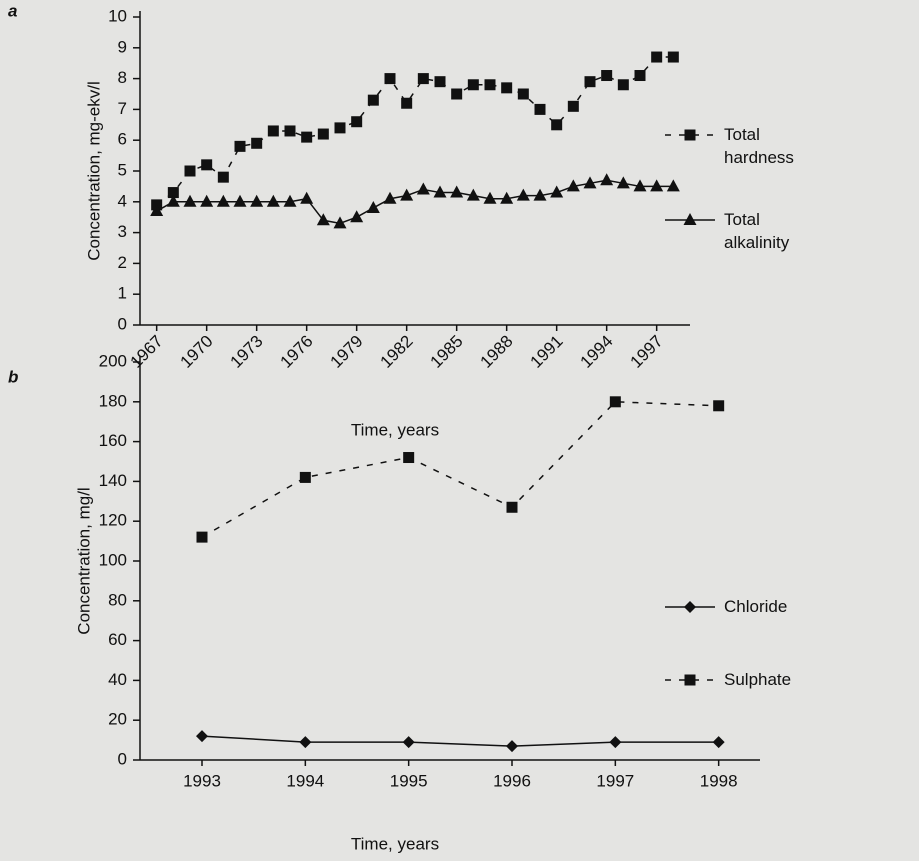  I want to click on y-tick-label: 3, so click(122, 231).